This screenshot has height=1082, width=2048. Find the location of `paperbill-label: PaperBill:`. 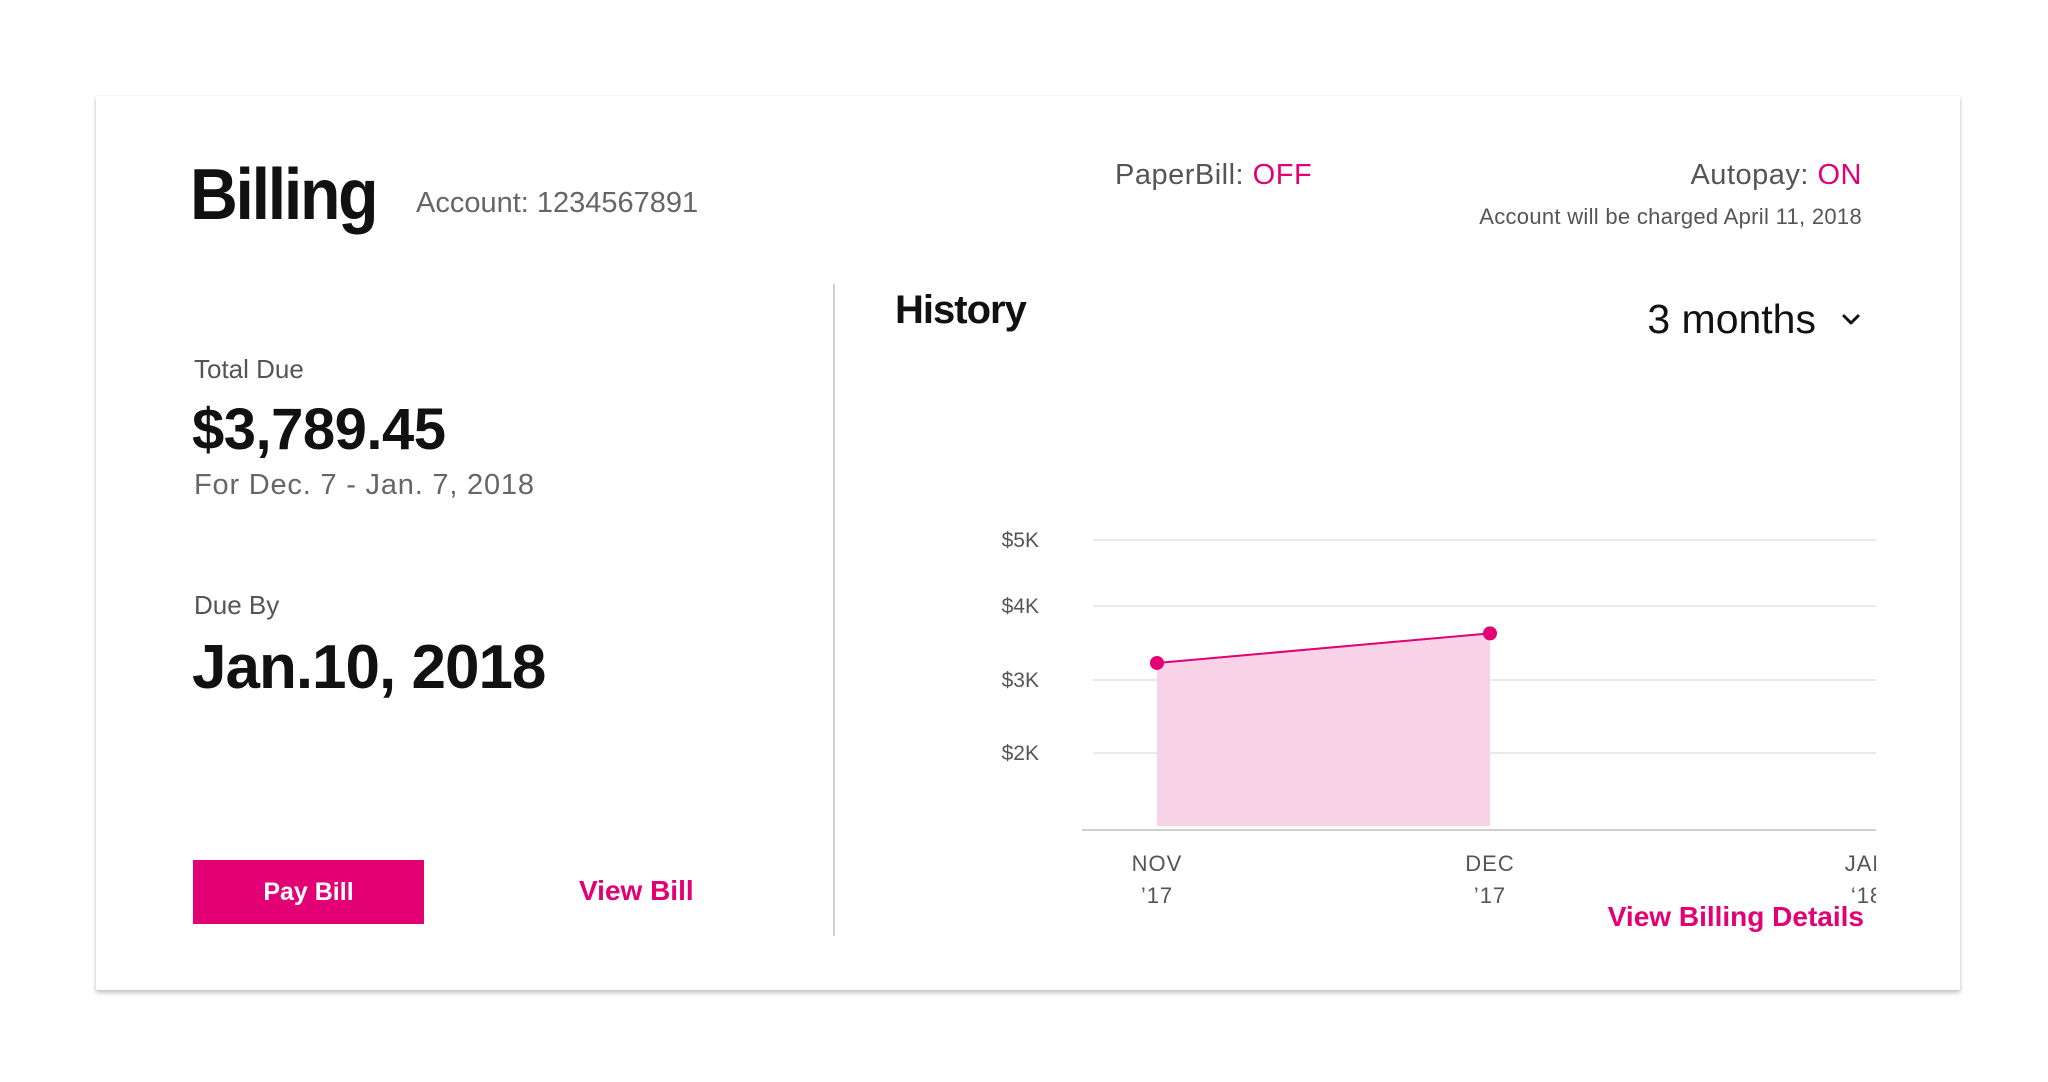

paperbill-label: PaperBill: is located at coordinates (1184, 175).